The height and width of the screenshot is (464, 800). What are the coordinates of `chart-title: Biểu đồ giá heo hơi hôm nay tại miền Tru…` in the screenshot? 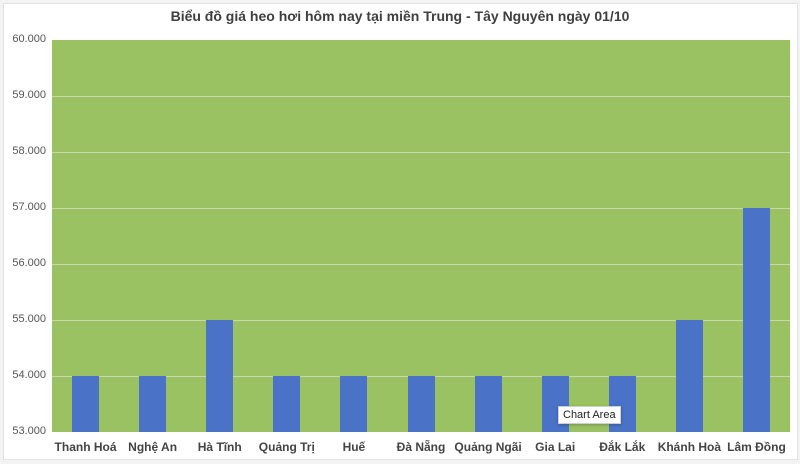 It's located at (400, 16).